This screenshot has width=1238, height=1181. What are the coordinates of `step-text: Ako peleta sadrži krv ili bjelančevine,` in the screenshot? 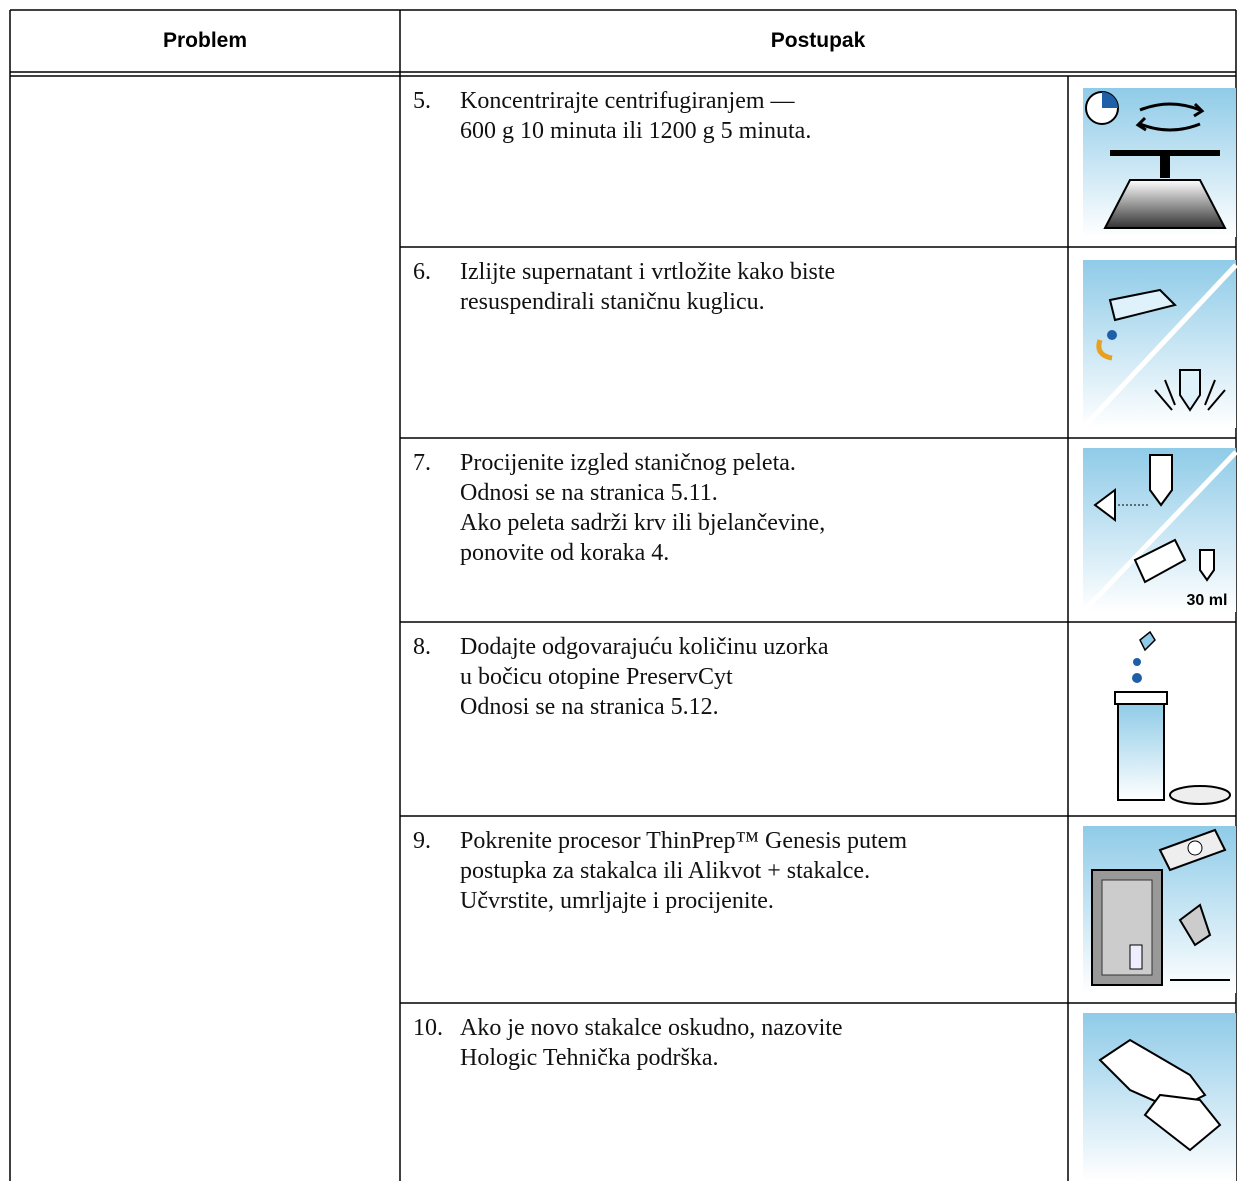 It's located at (643, 523).